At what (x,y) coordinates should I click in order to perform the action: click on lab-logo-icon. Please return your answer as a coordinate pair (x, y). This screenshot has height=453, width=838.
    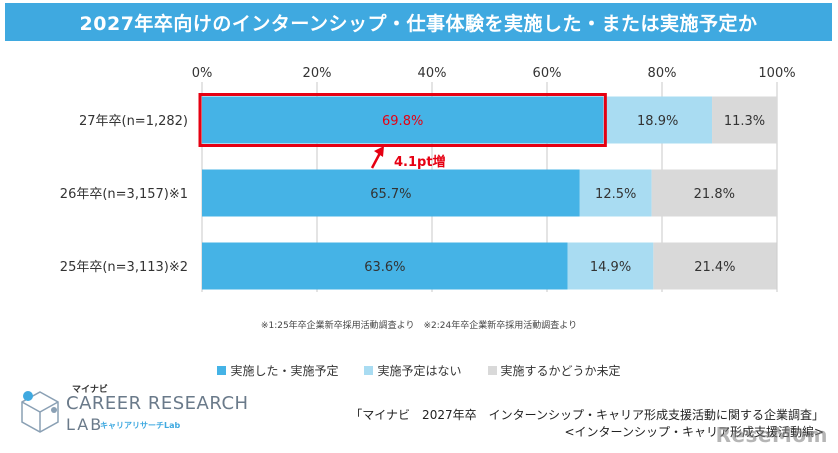
    Looking at the image, I should click on (40, 412).